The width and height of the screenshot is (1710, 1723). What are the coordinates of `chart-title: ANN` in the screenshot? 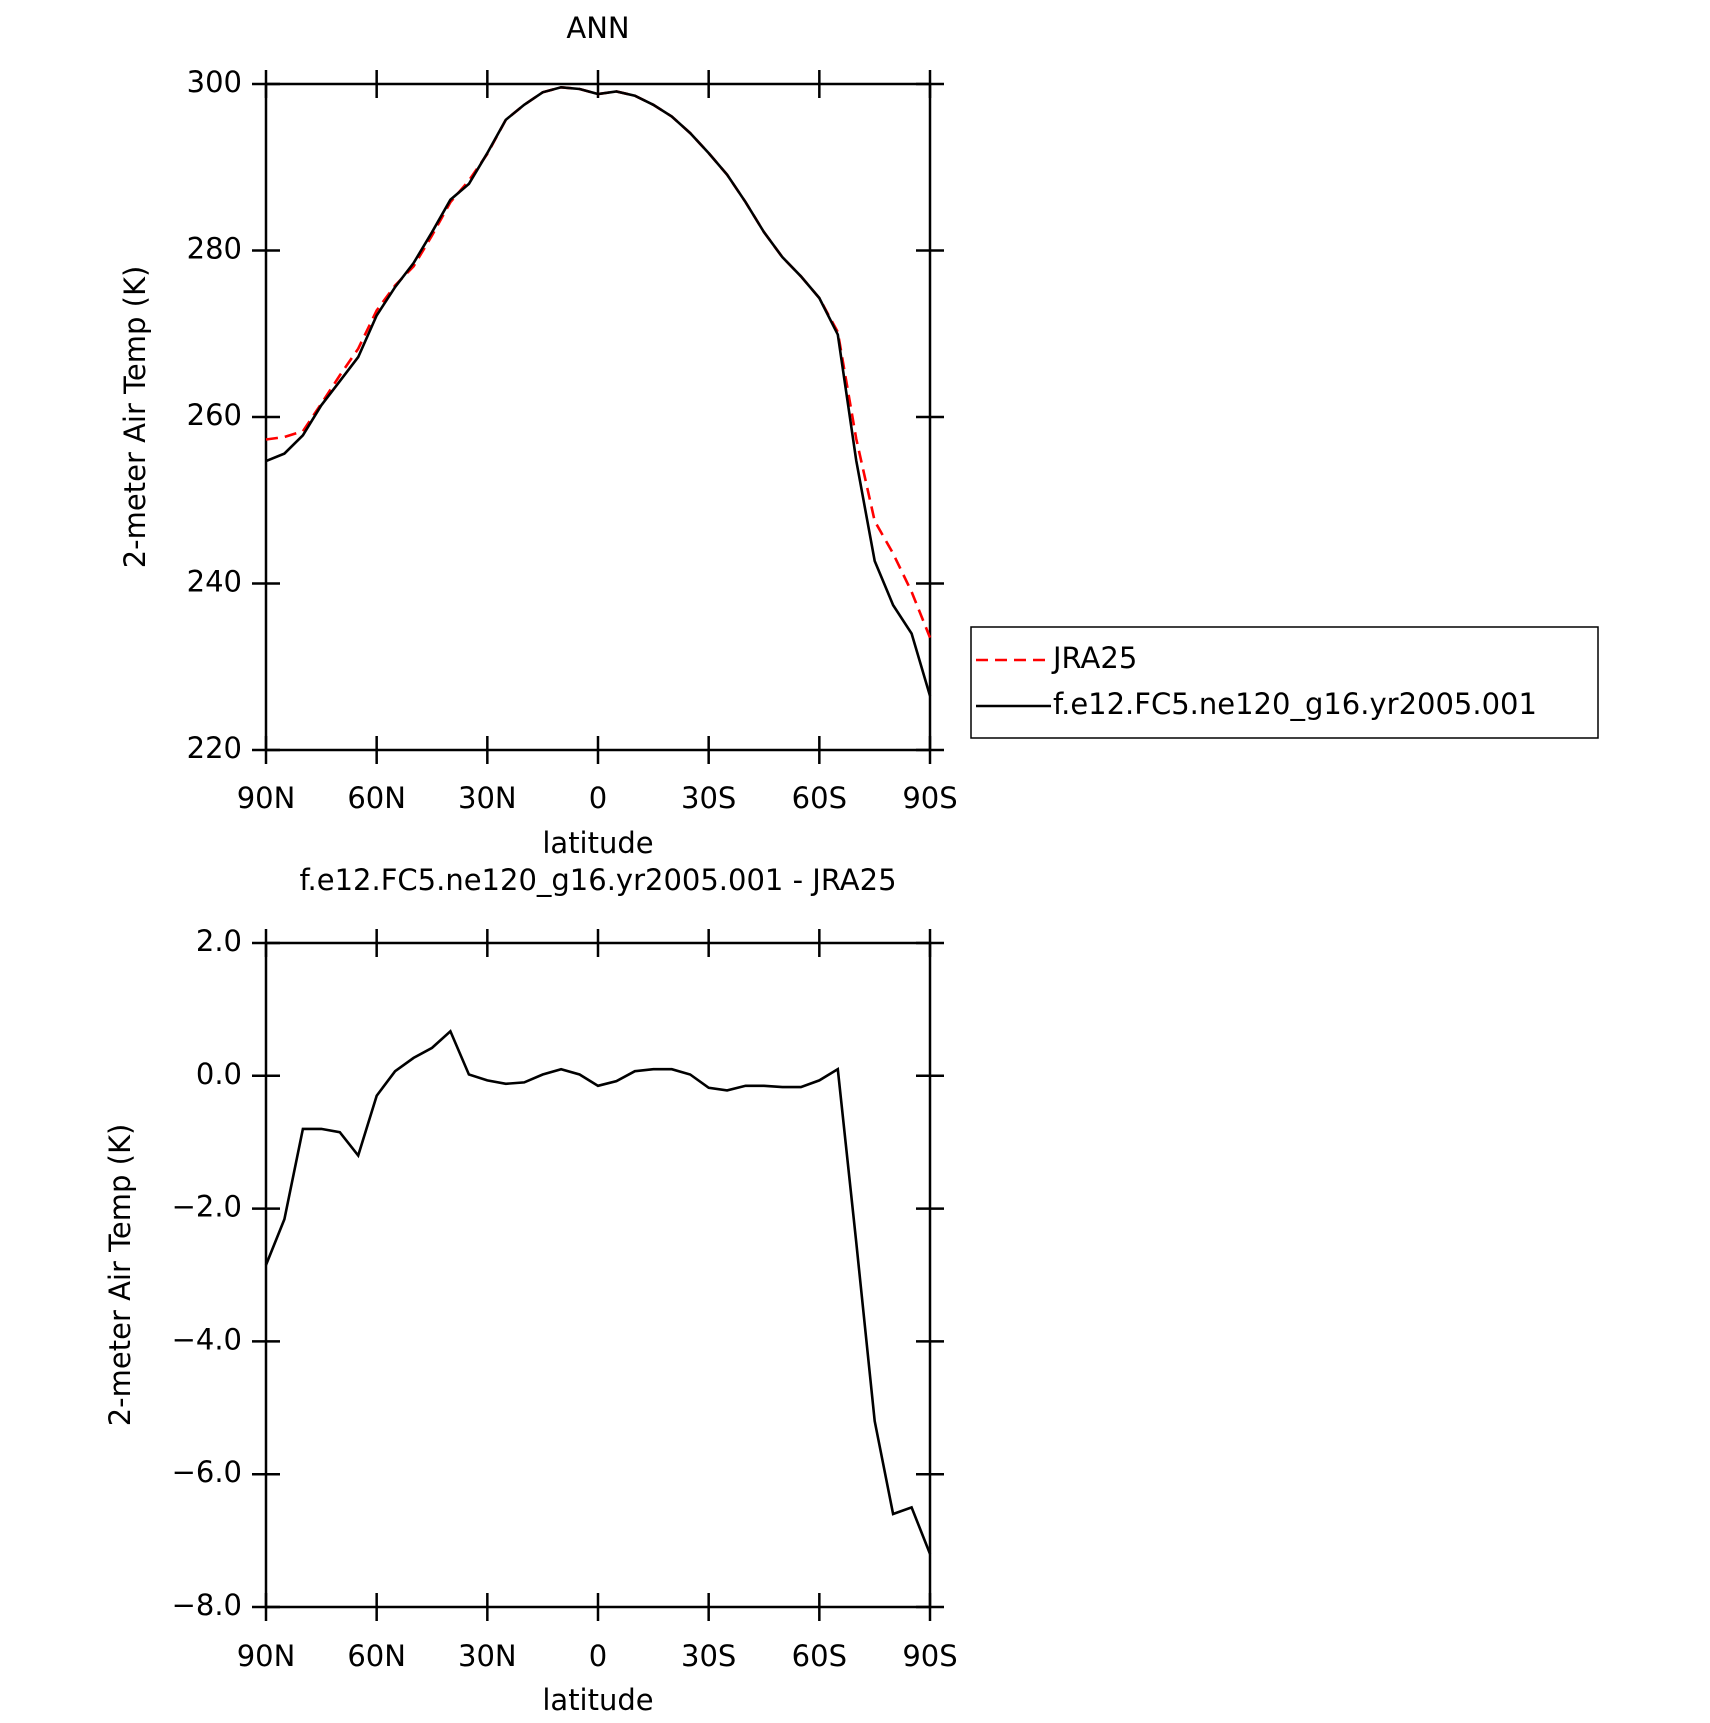 It's located at (597, 28).